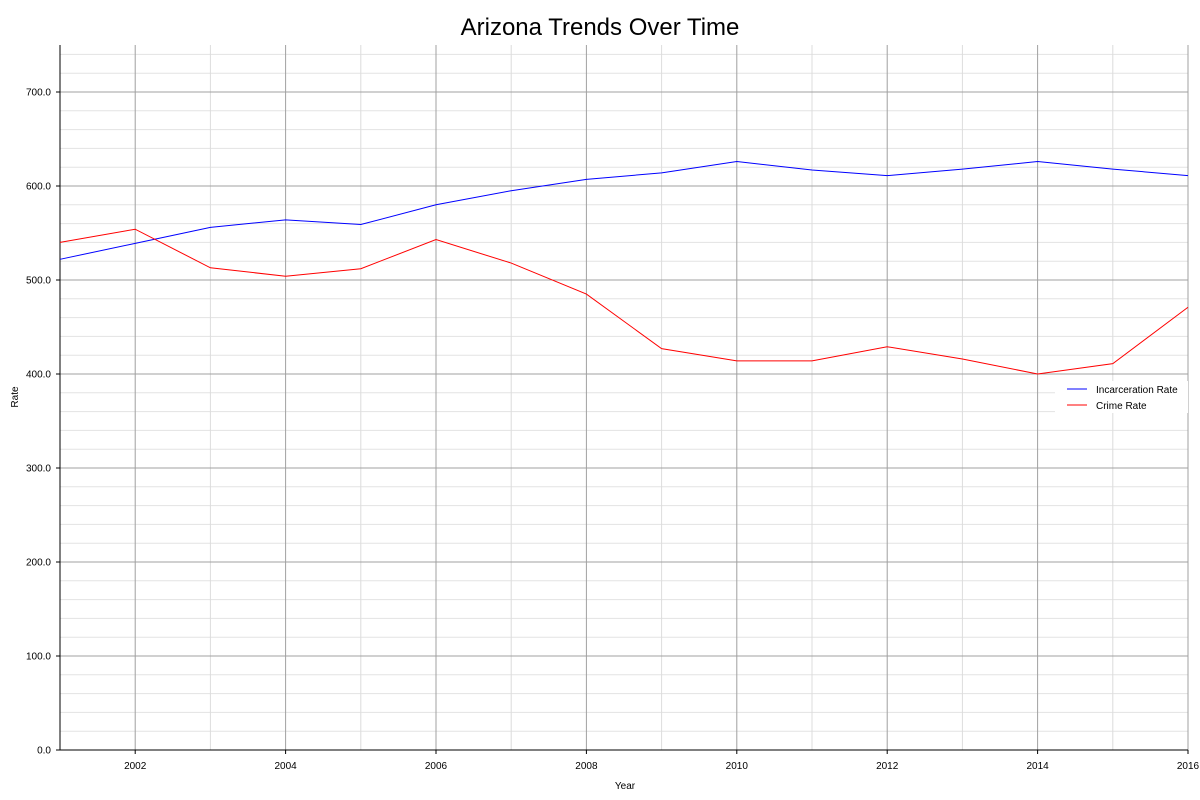  Describe the element at coordinates (135, 766) in the screenshot. I see `x-tick-label: 2002` at that location.